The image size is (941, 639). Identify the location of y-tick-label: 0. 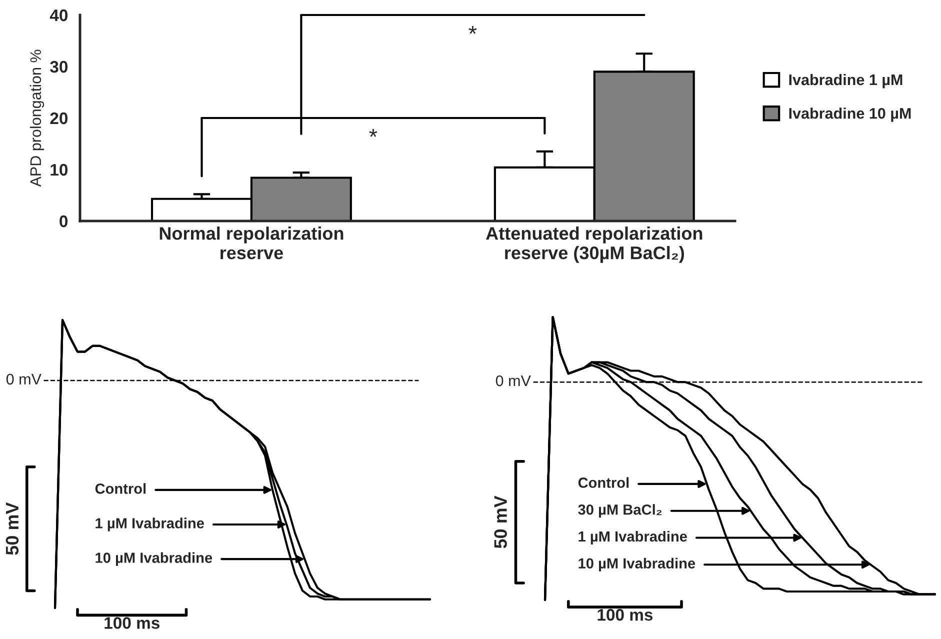
(64, 221).